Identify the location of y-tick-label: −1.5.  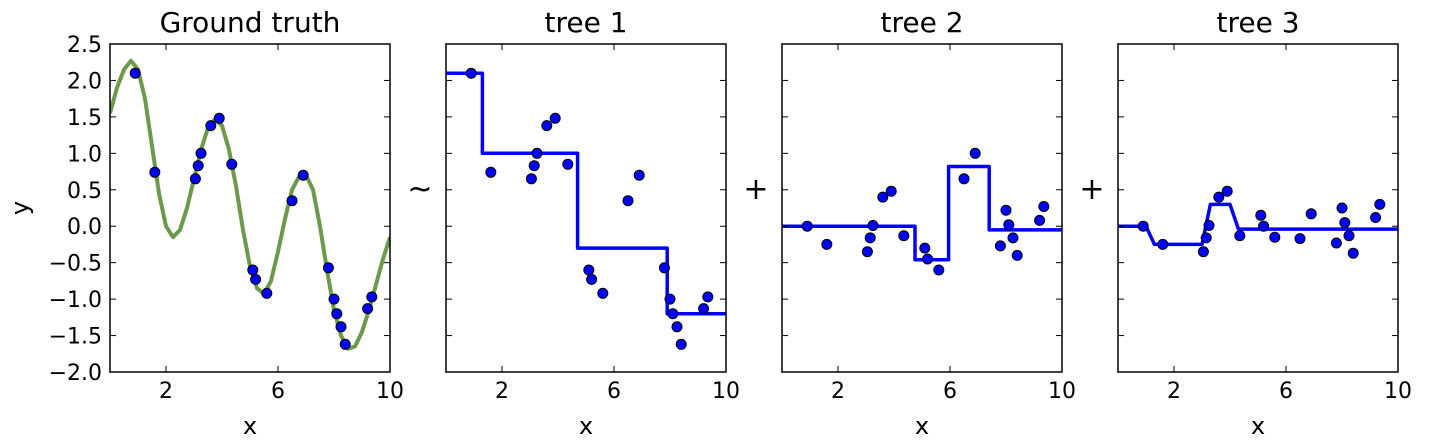
(75, 337).